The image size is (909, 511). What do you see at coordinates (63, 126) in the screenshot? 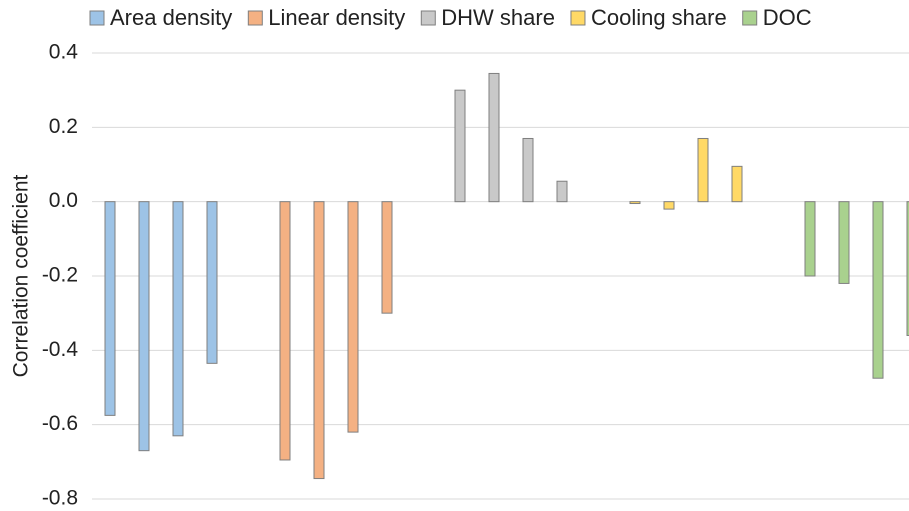
I see `y-tick-label: 0.2` at bounding box center [63, 126].